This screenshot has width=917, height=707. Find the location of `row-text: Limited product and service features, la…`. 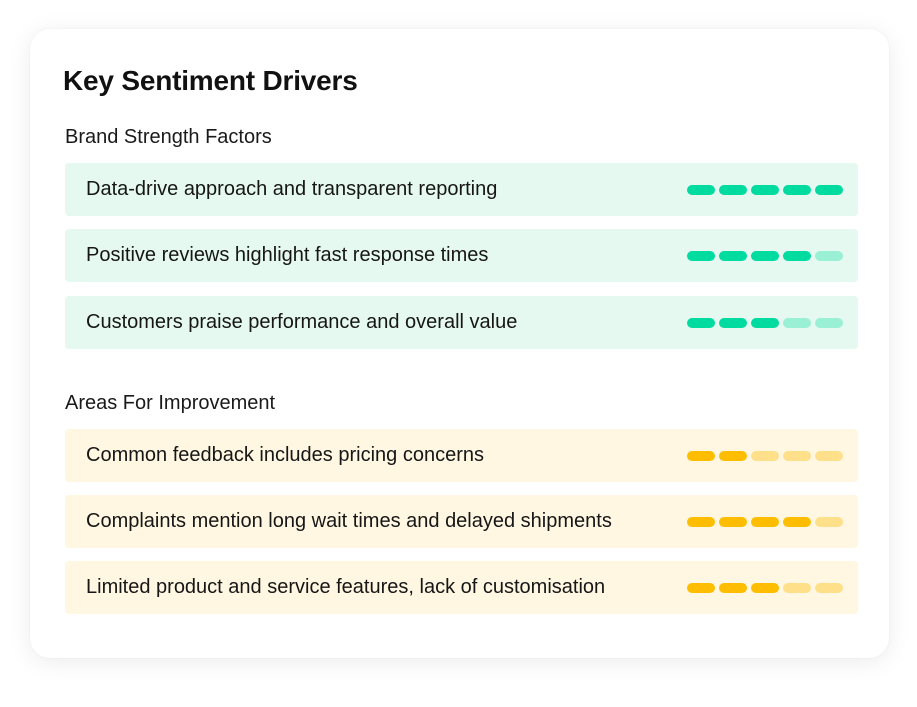

row-text: Limited product and service features, la… is located at coordinates (346, 587).